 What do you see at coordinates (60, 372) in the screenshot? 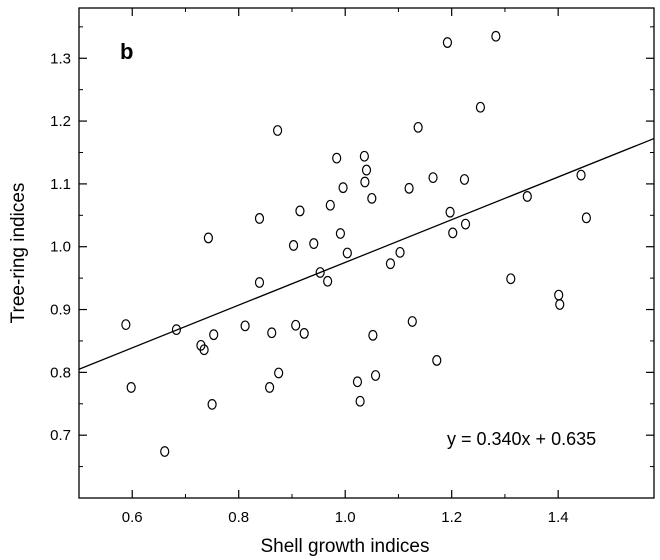
I see `y-tick-label: 0.8` at bounding box center [60, 372].